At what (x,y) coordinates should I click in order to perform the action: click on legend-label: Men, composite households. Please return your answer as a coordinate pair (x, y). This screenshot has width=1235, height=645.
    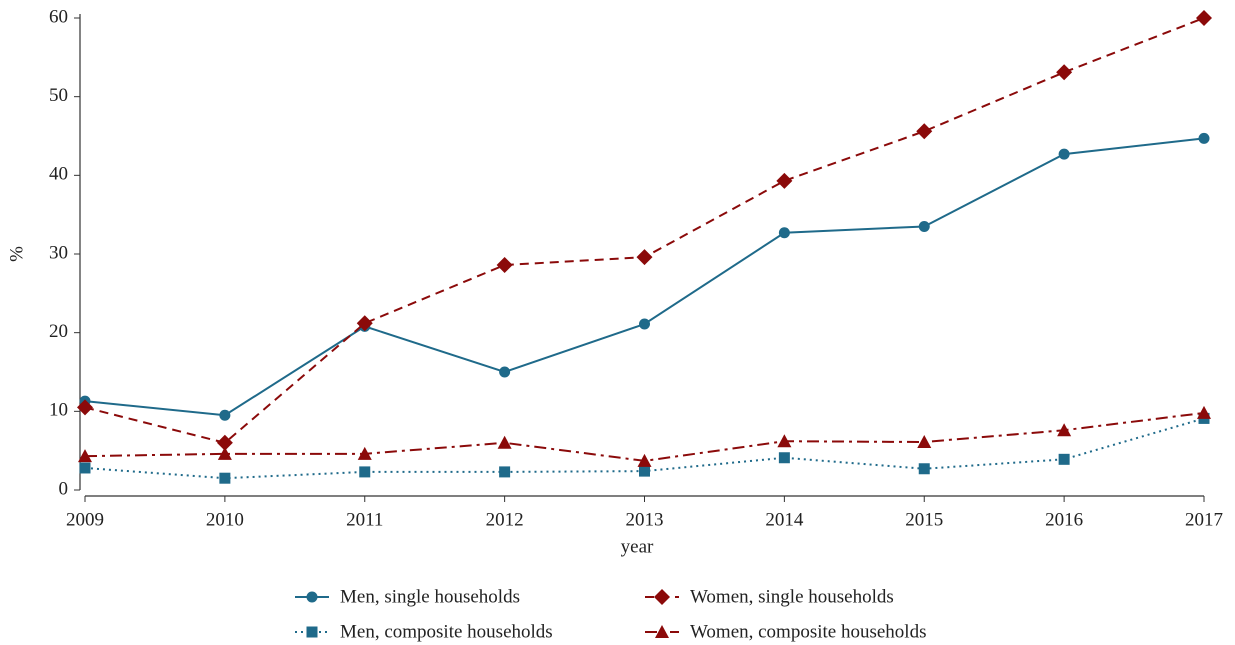
    Looking at the image, I should click on (446, 631).